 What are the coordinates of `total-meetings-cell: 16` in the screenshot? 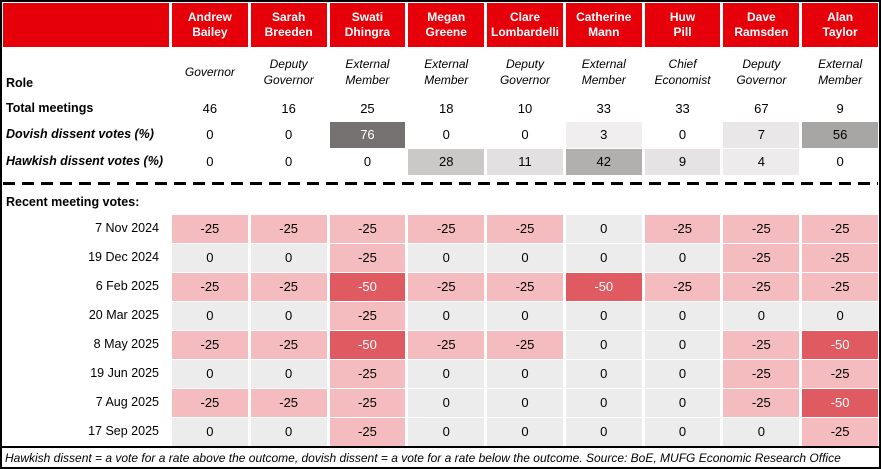 It's located at (288, 108).